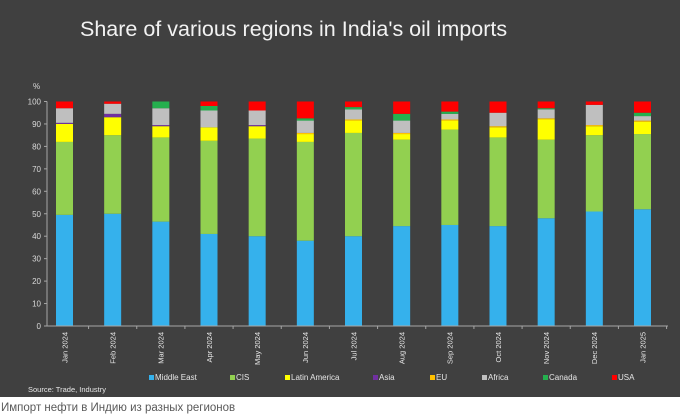 The image size is (680, 419). What do you see at coordinates (387, 377) in the screenshot?
I see `legend-label: Asia` at bounding box center [387, 377].